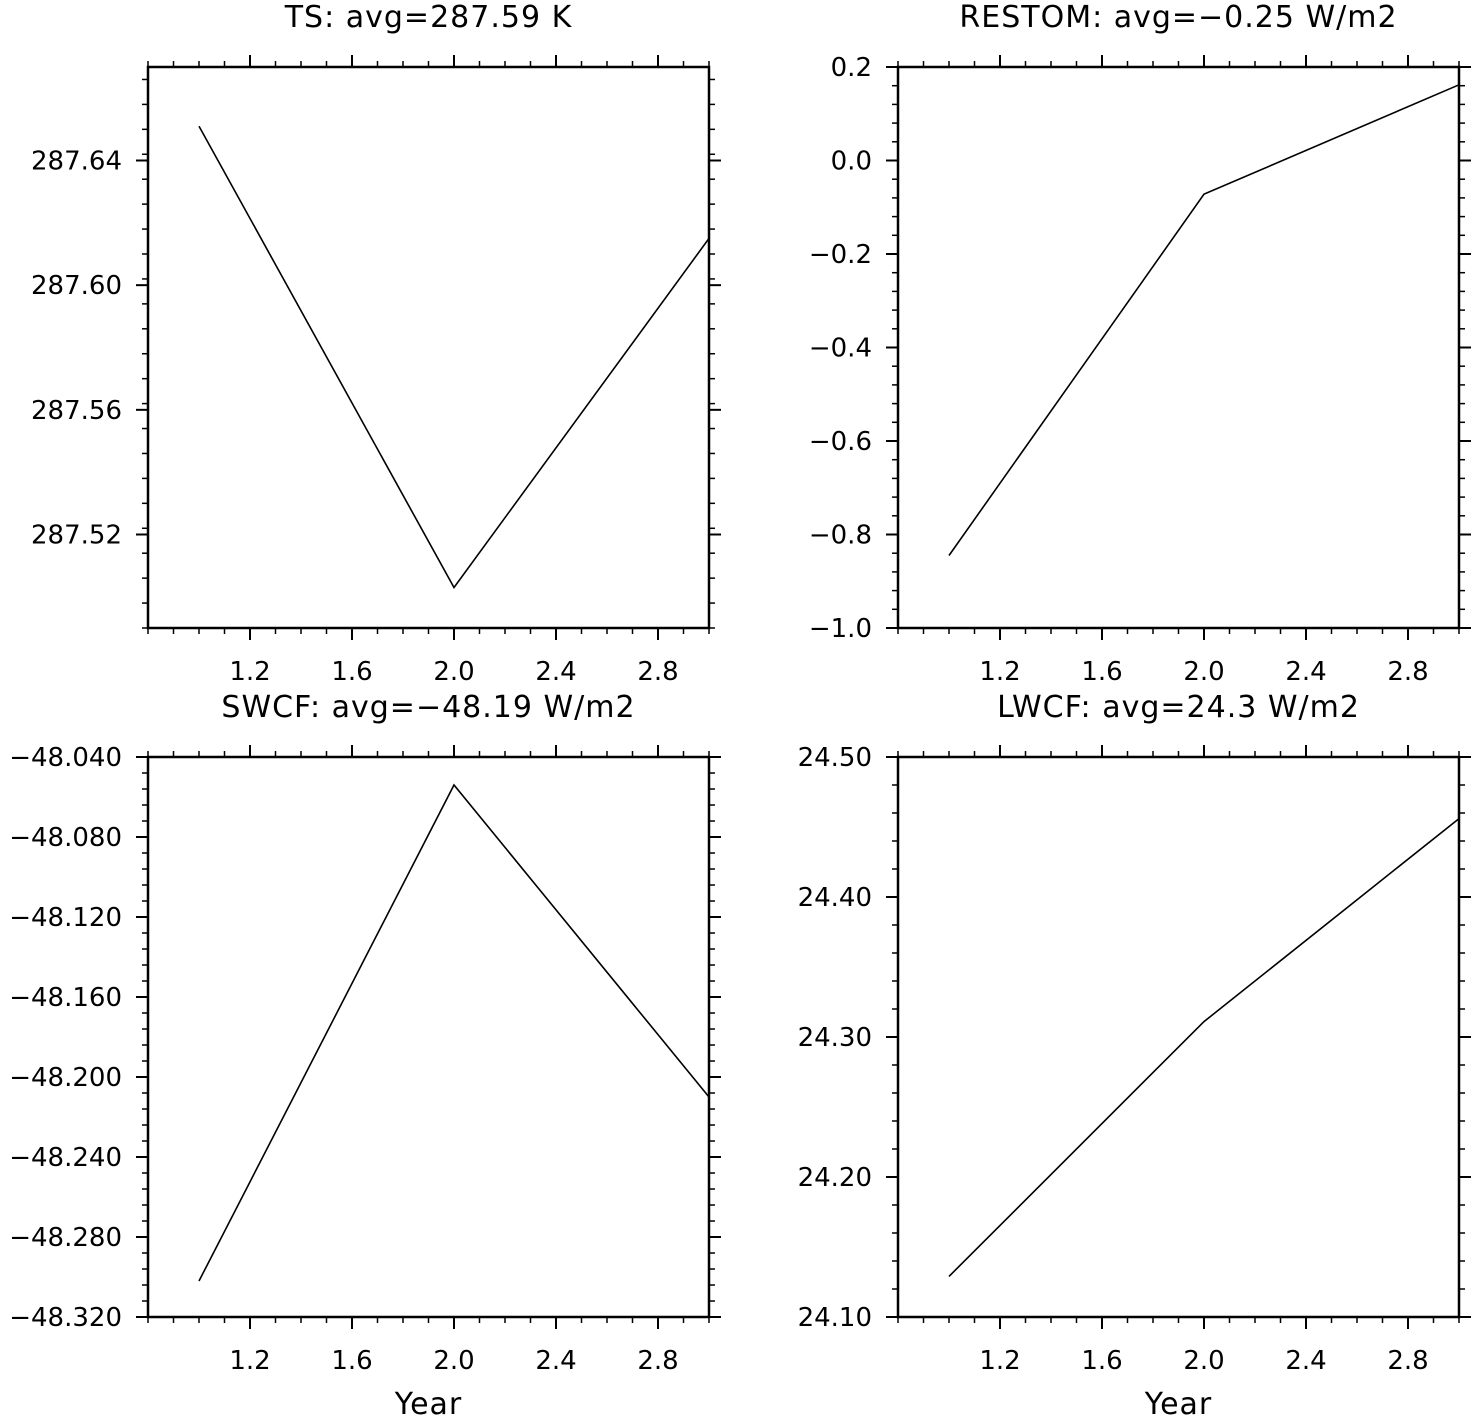 The height and width of the screenshot is (1417, 1475). I want to click on restom-y-tick-label: −1.0, so click(840, 629).